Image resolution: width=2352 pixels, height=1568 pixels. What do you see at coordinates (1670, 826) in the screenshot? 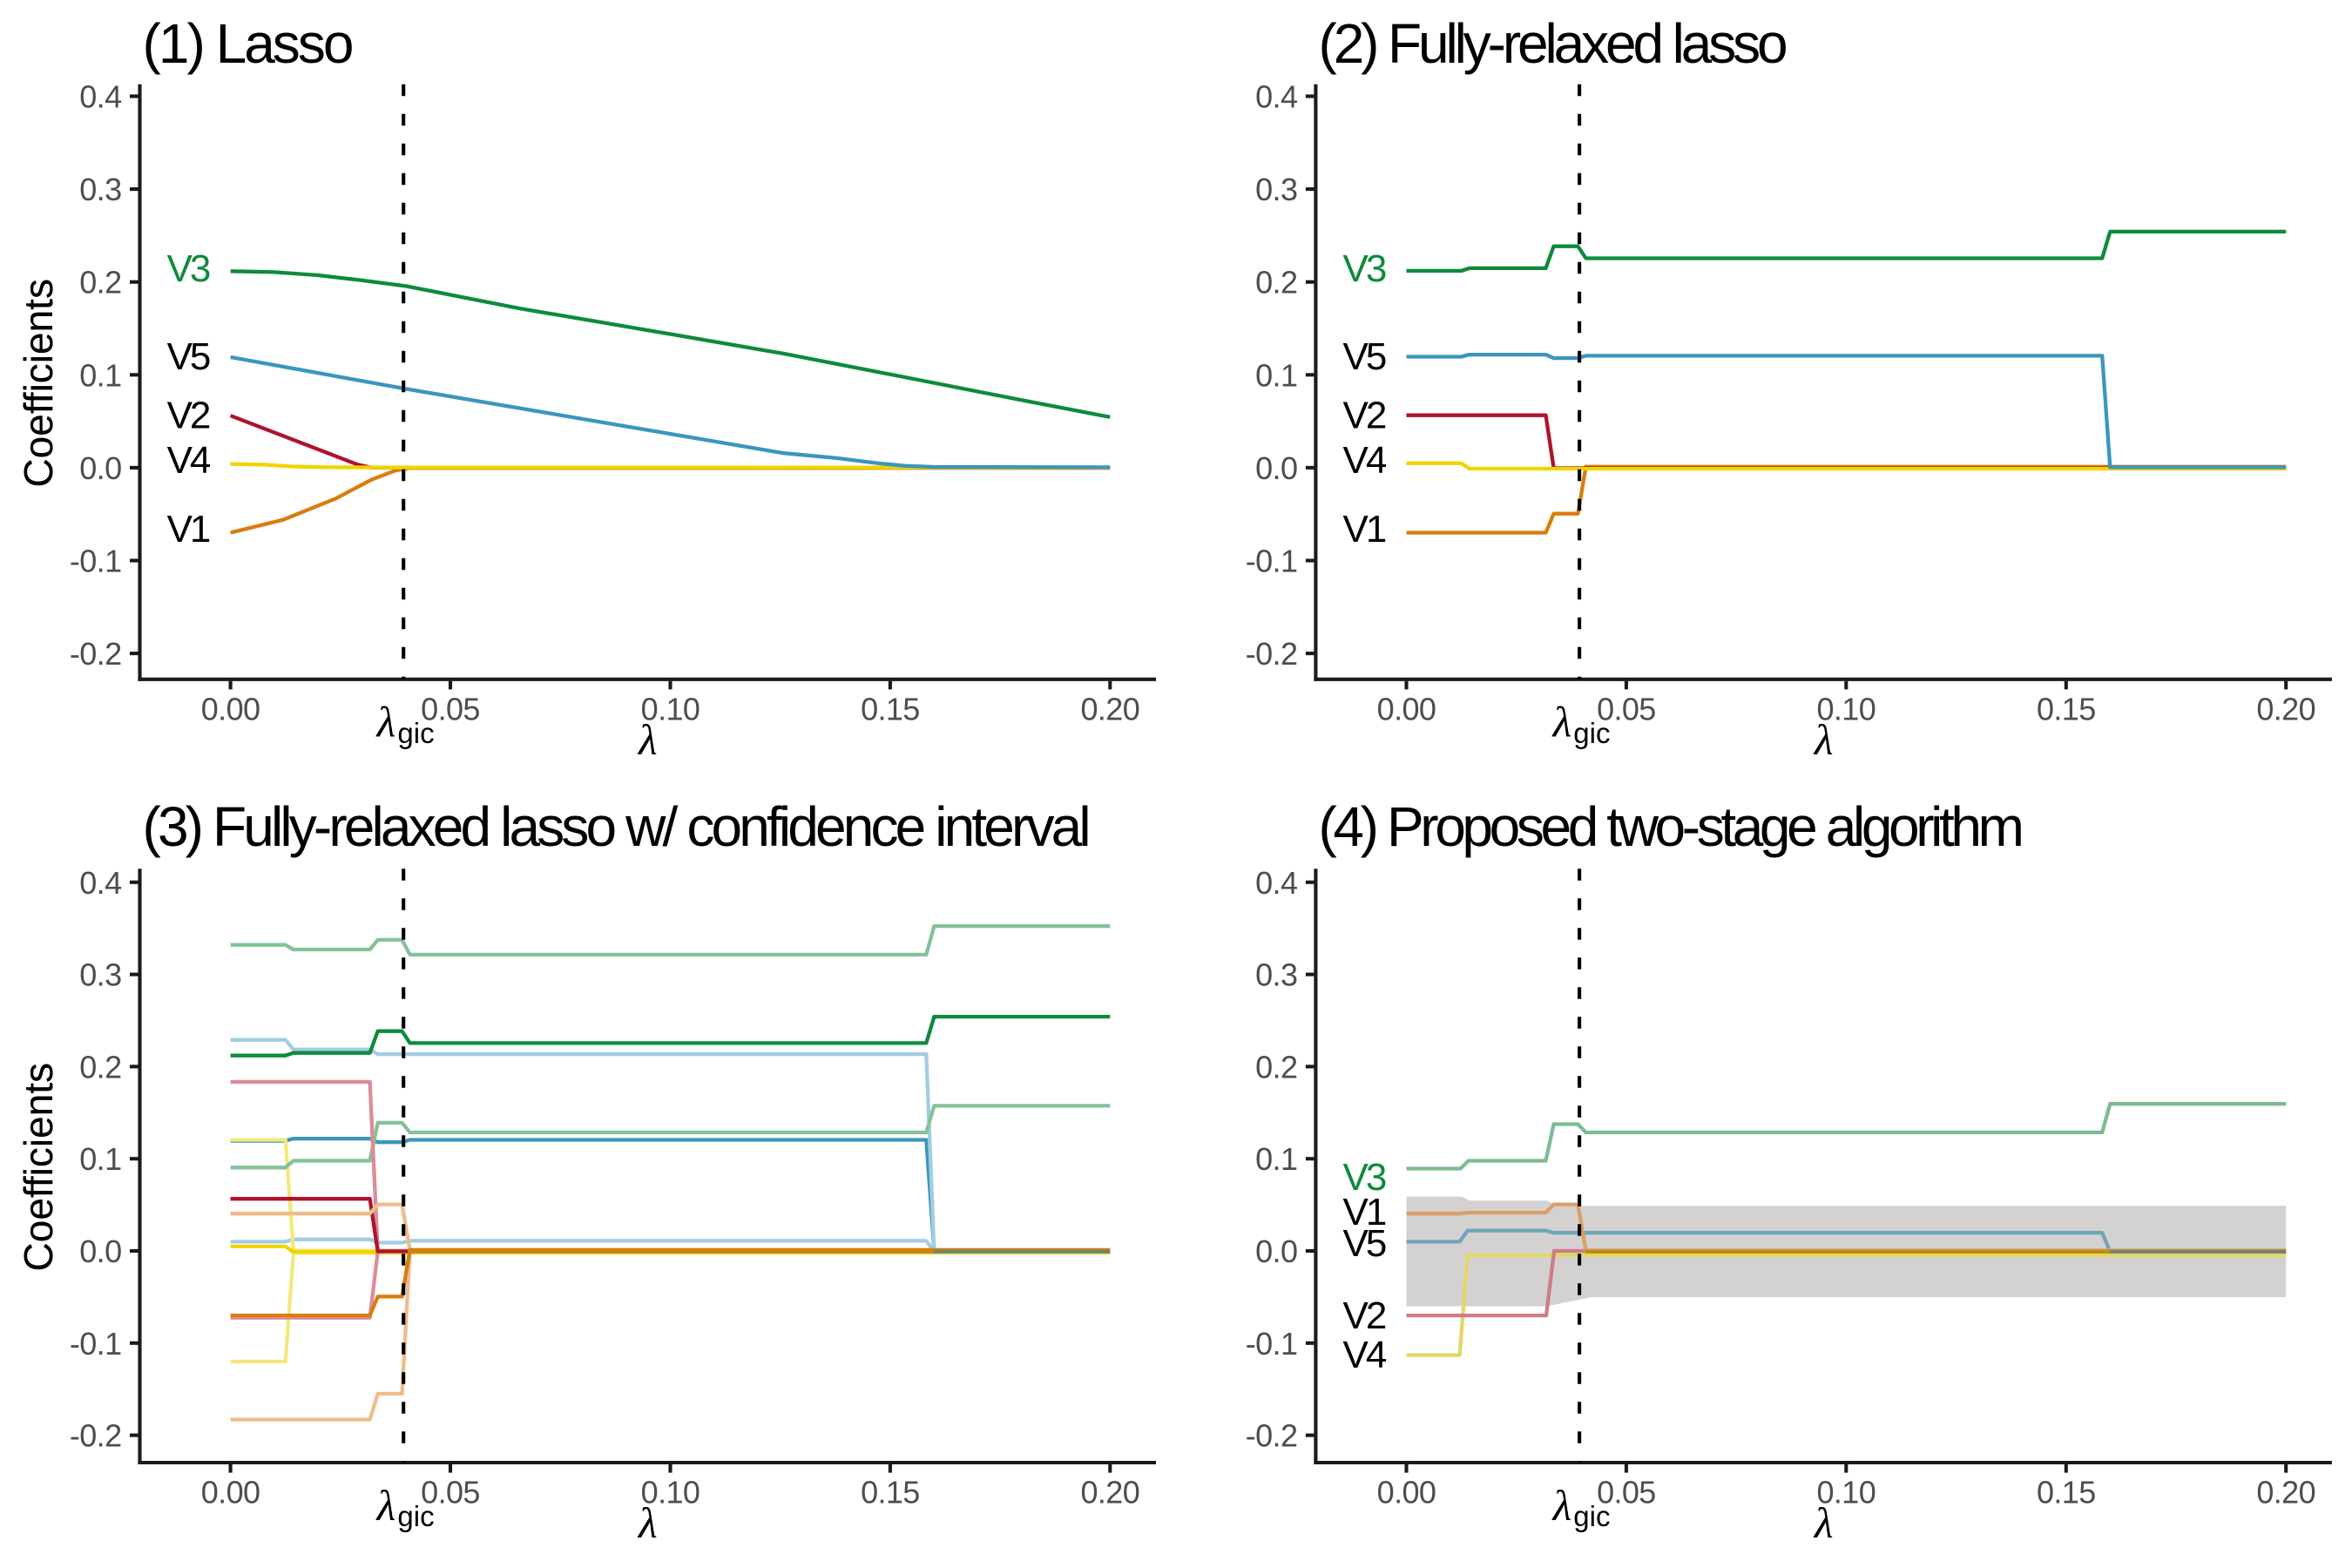
I see `svg-text:(4) Proposed two-stage algorit: (4) Proposed two-stage algorithm` at bounding box center [1670, 826].